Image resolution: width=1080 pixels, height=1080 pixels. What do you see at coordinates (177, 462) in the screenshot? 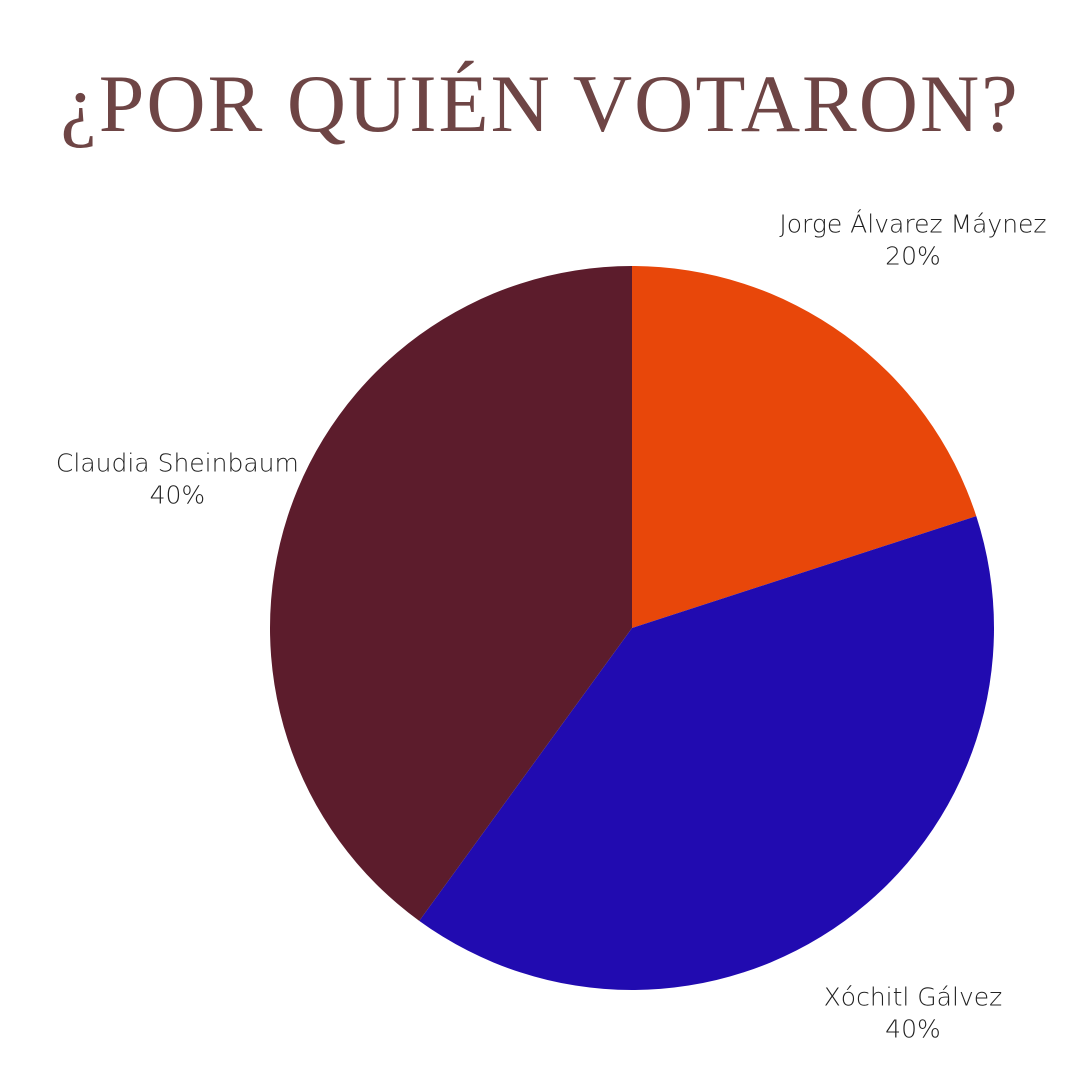
I see `slice-label: Claudia Sheinbaum` at bounding box center [177, 462].